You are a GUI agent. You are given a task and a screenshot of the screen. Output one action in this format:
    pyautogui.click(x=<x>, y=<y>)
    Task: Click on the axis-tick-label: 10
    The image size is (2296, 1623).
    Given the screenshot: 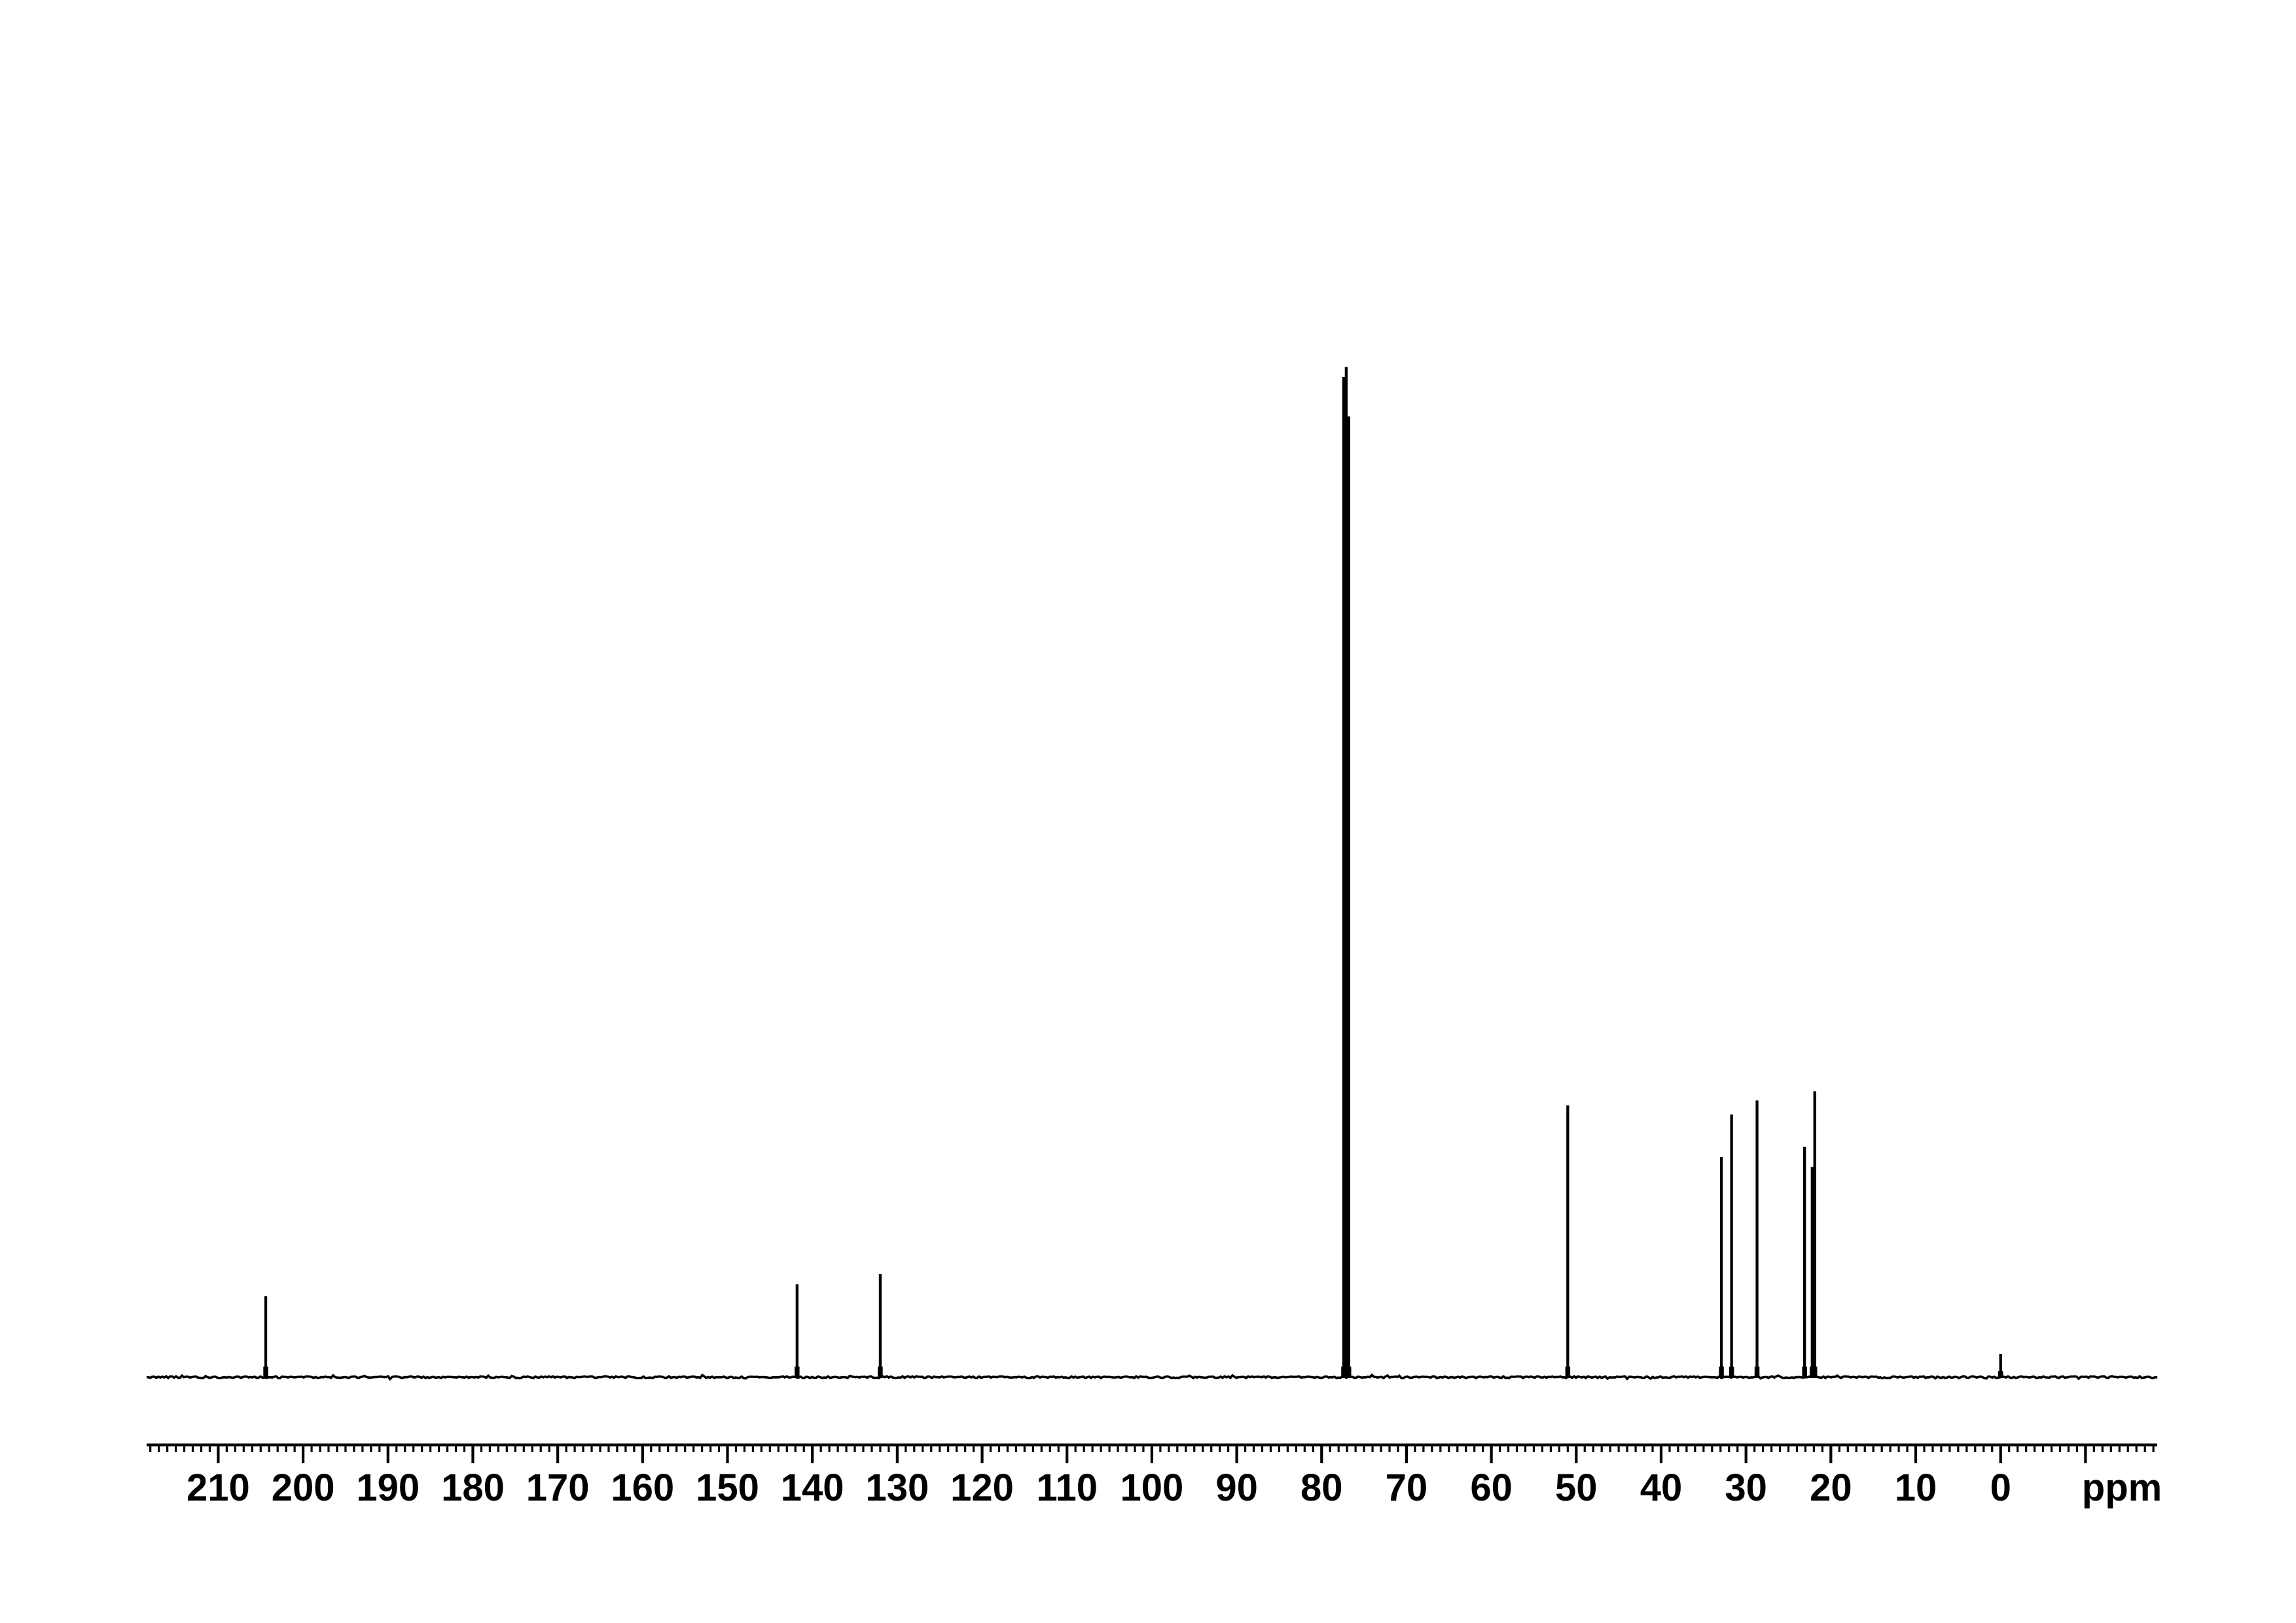 What is the action you would take?
    pyautogui.click(x=1916, y=1488)
    